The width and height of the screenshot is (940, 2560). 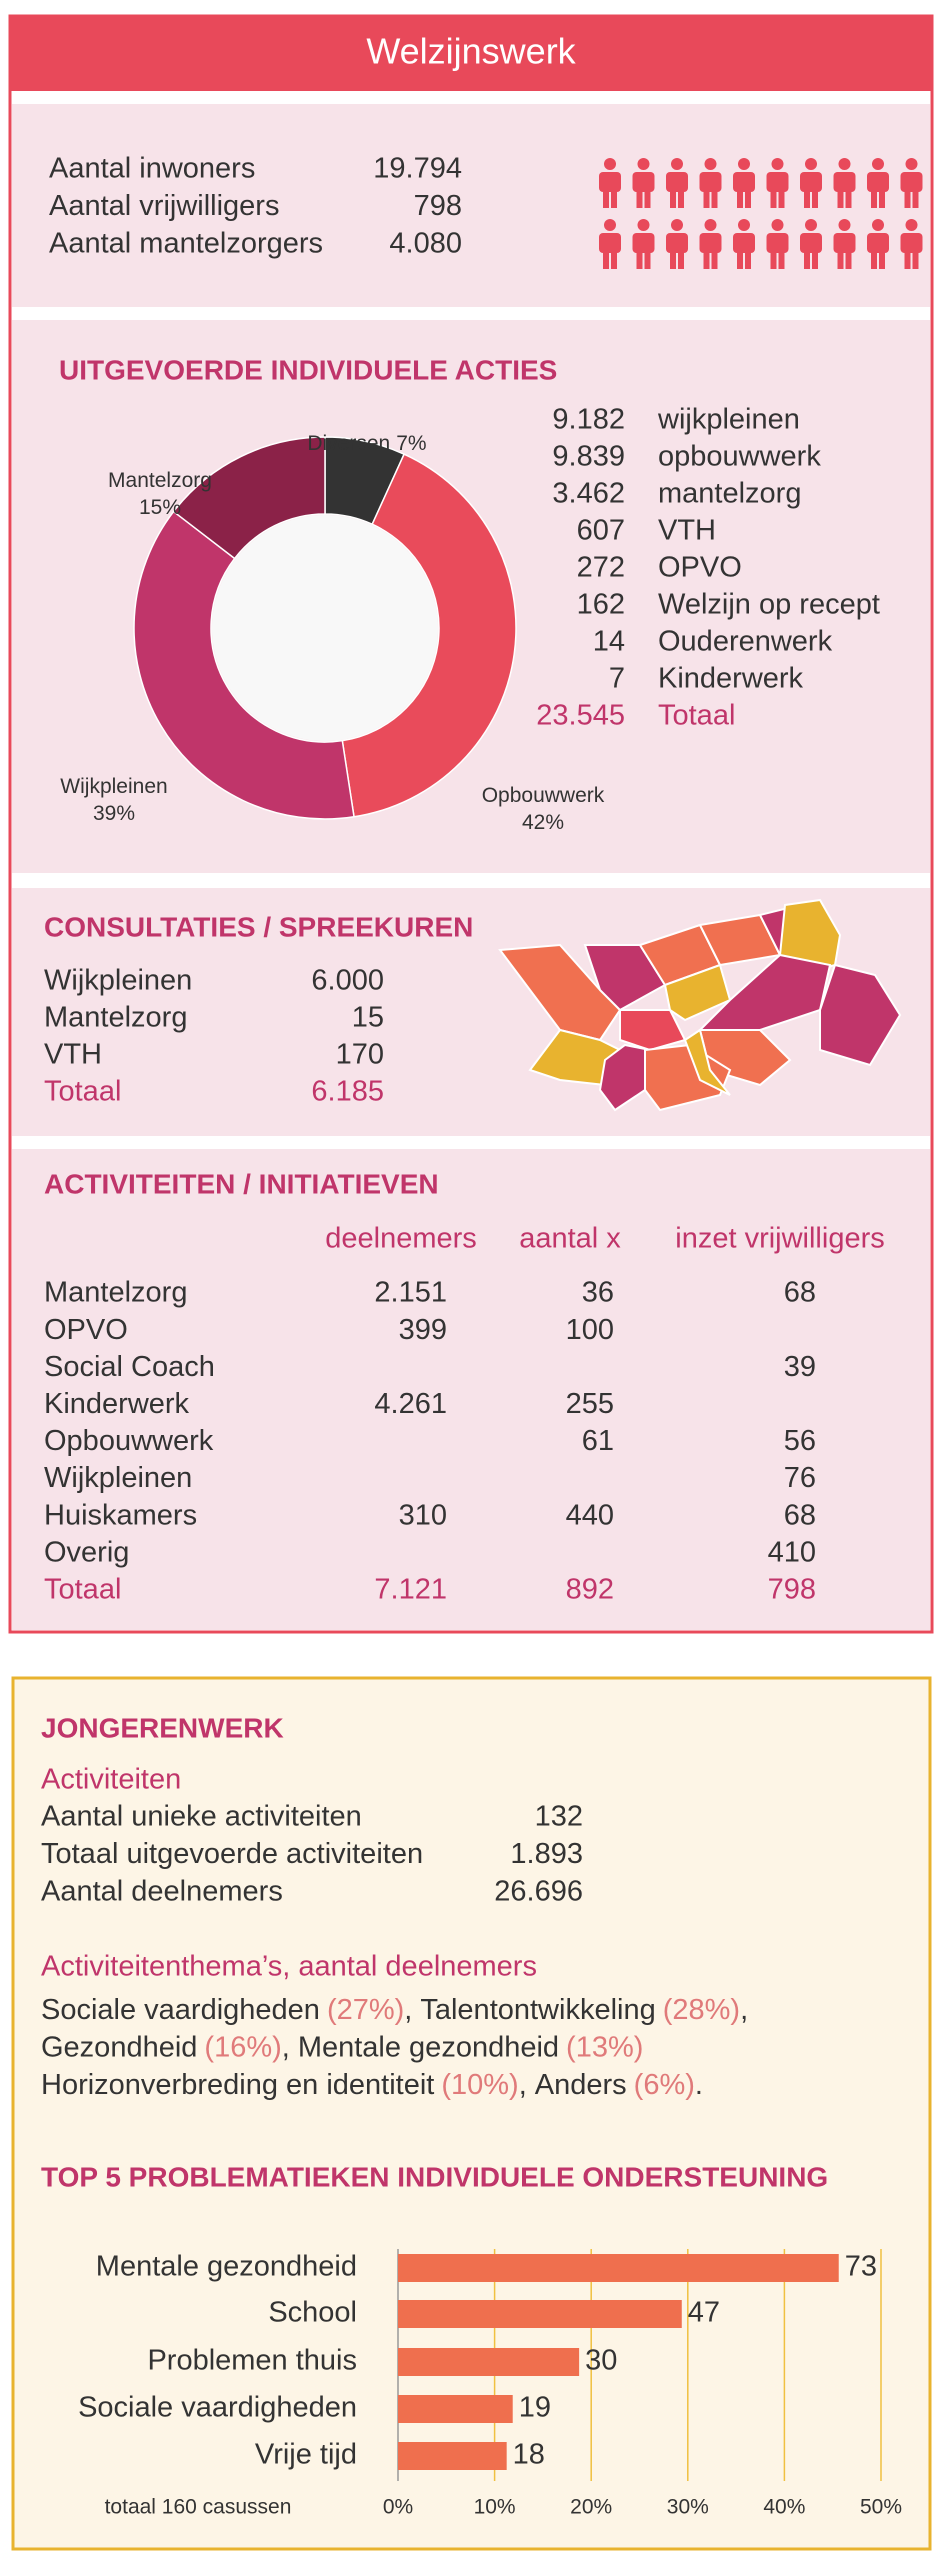 What do you see at coordinates (242, 2047) in the screenshot?
I see `theme-share: (16%)` at bounding box center [242, 2047].